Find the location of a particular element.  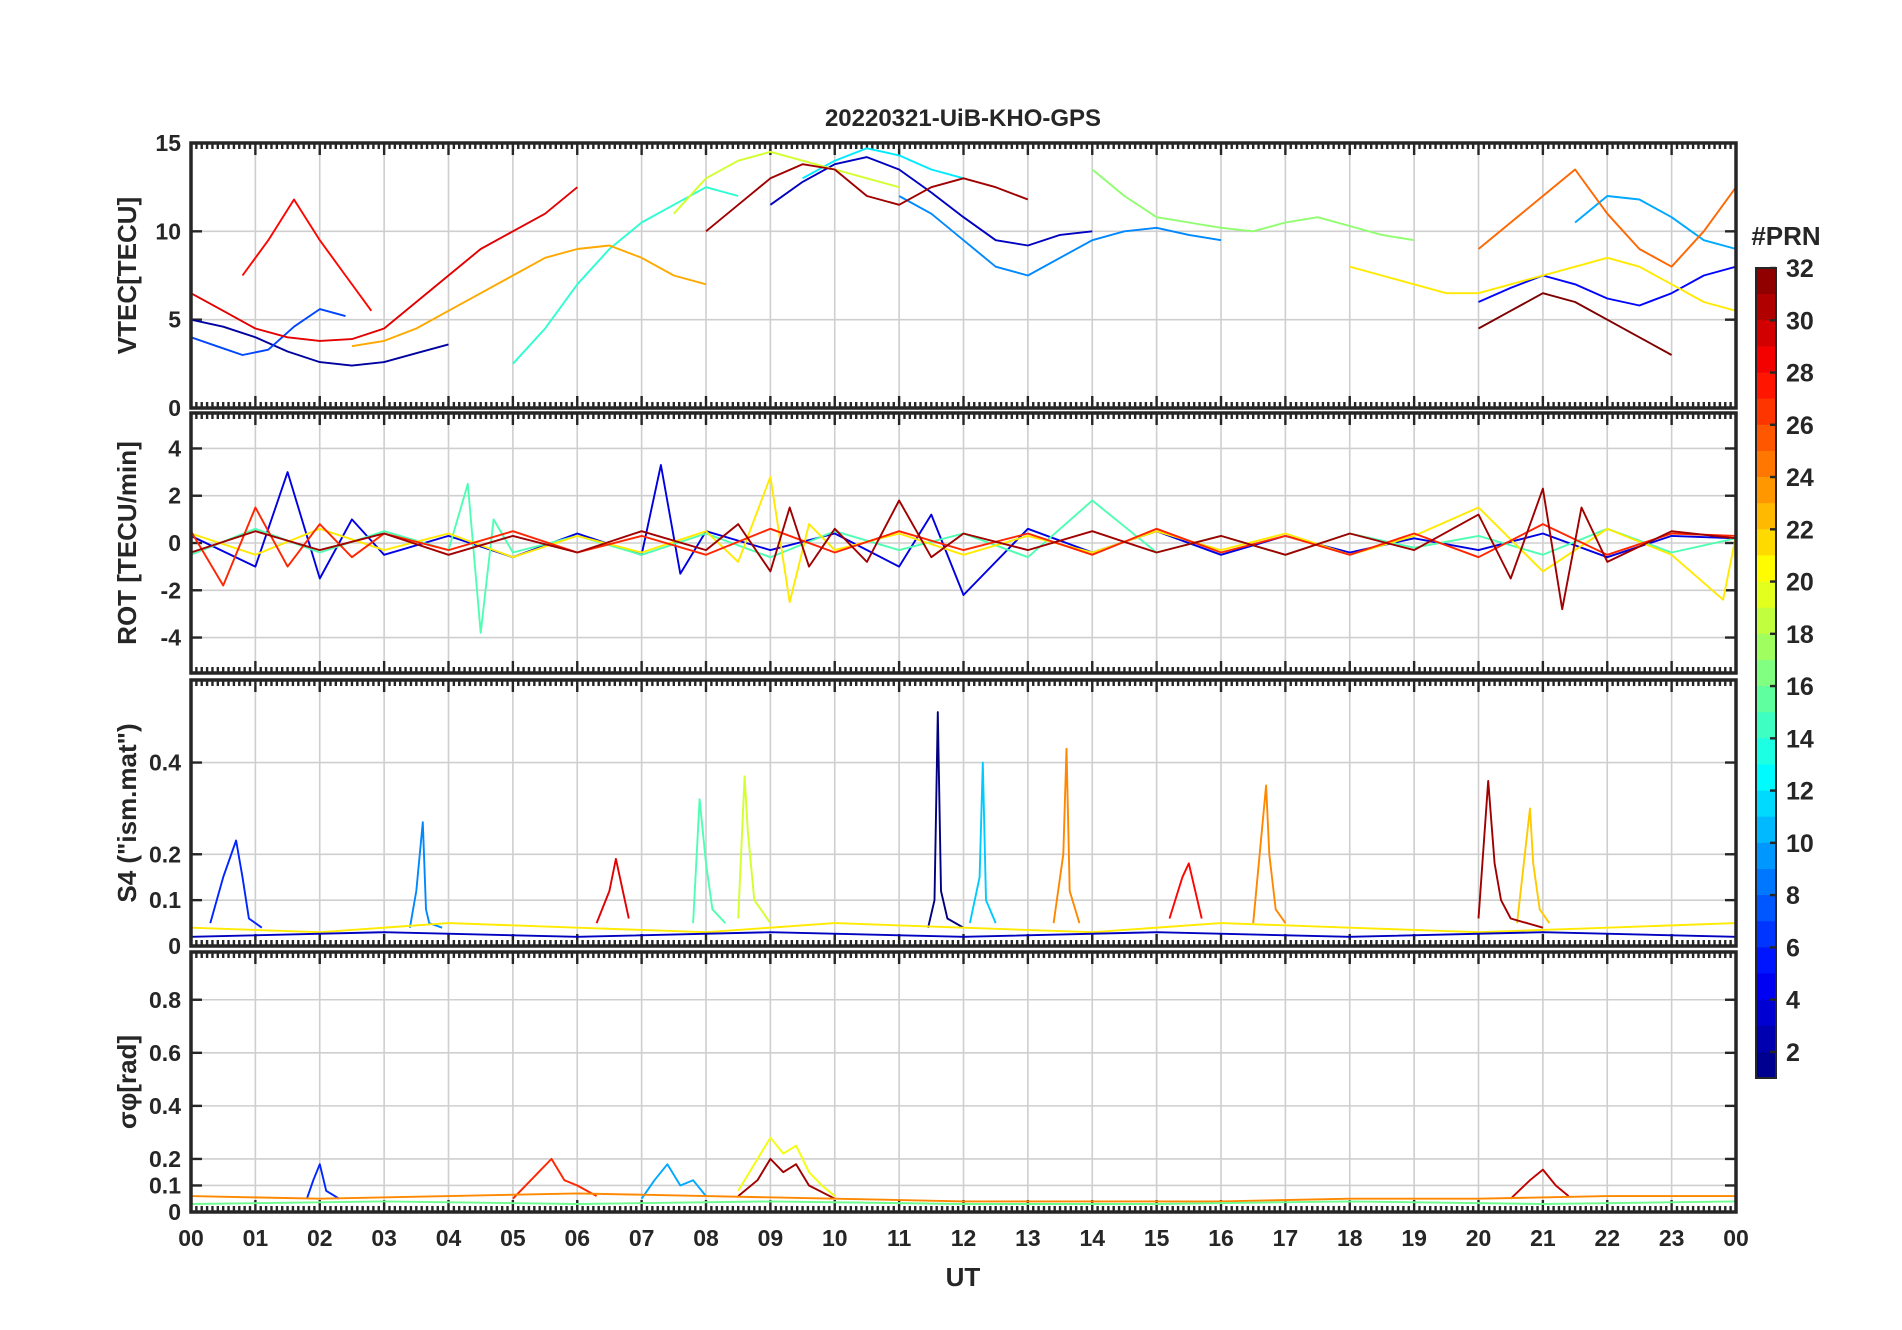

x-tick-label: 19 is located at coordinates (1414, 1238).